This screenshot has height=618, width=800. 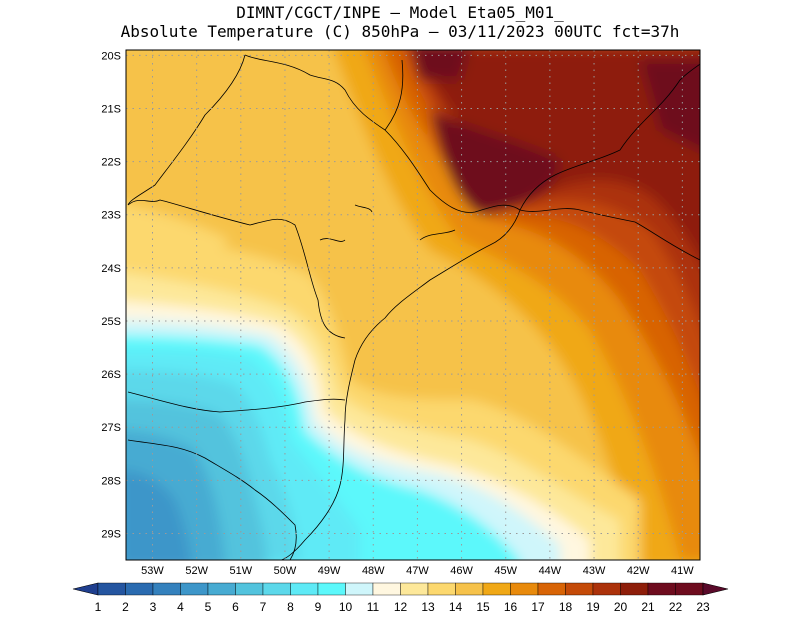 What do you see at coordinates (111, 269) in the screenshot?
I see `lat-tick-label: 24S` at bounding box center [111, 269].